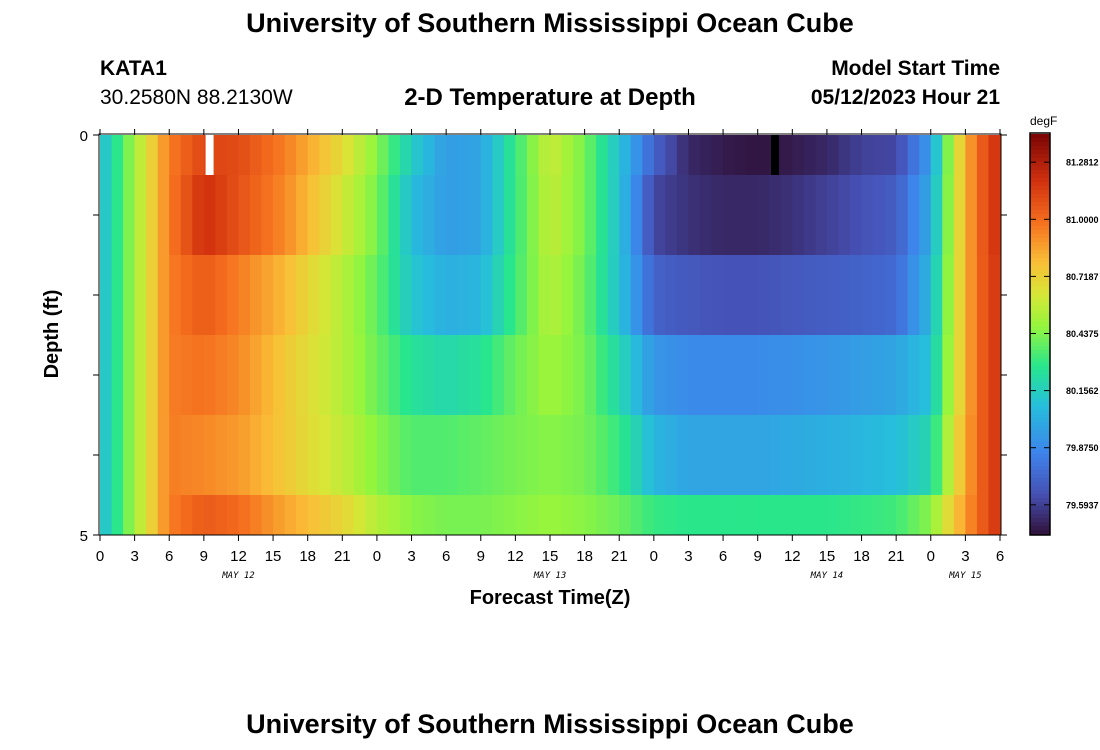 Image resolution: width=1100 pixels, height=750 pixels. What do you see at coordinates (52, 334) in the screenshot?
I see `y-axis-label: Depth (ft)` at bounding box center [52, 334].